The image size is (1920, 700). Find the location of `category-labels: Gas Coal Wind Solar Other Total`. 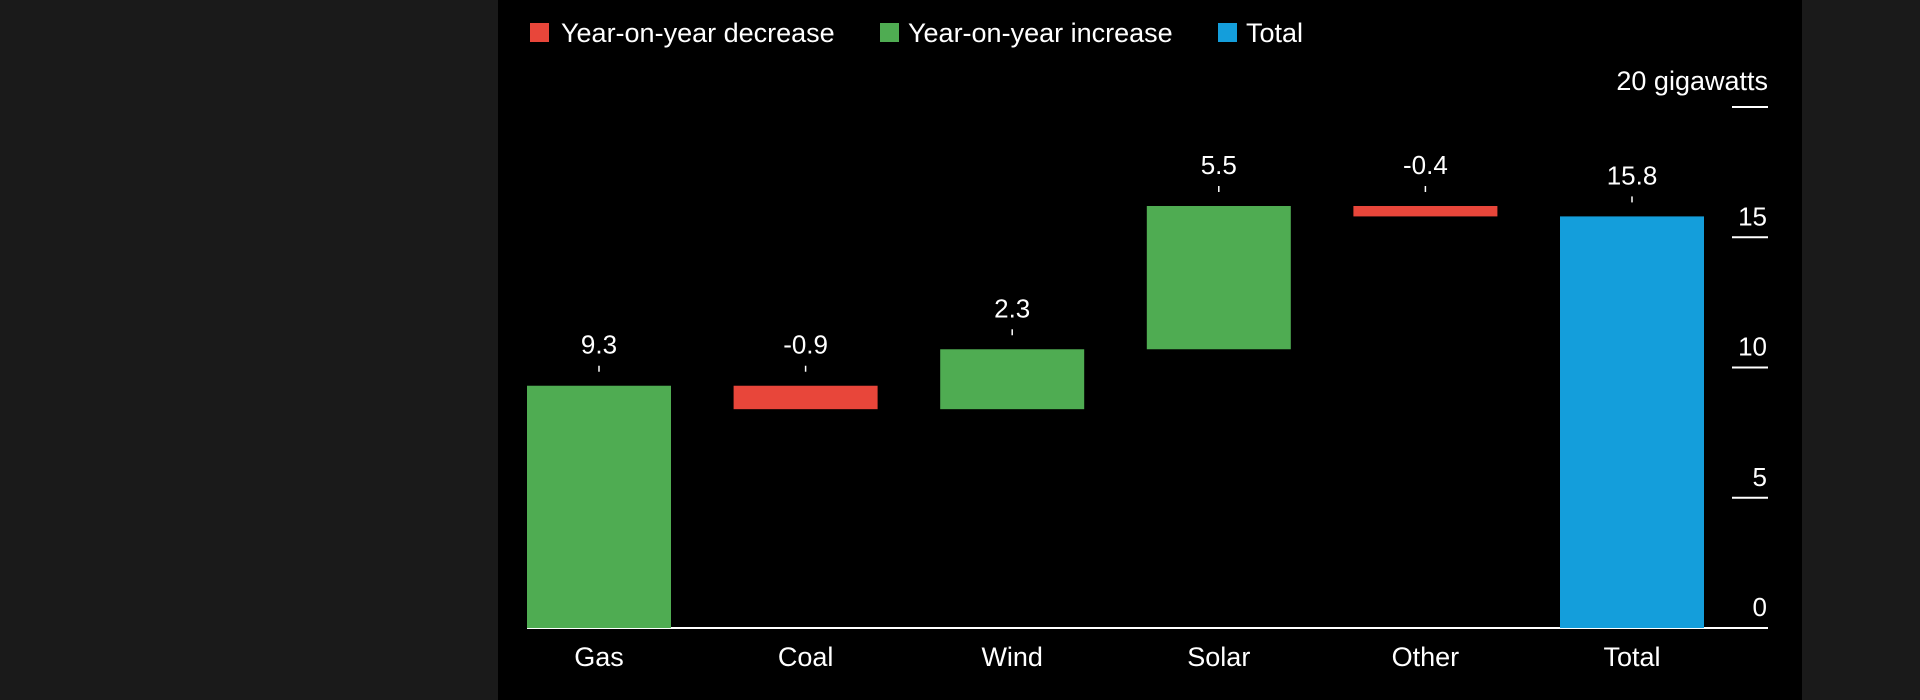

category-labels: Gas Coal Wind Solar Other Total is located at coordinates (1117, 657).